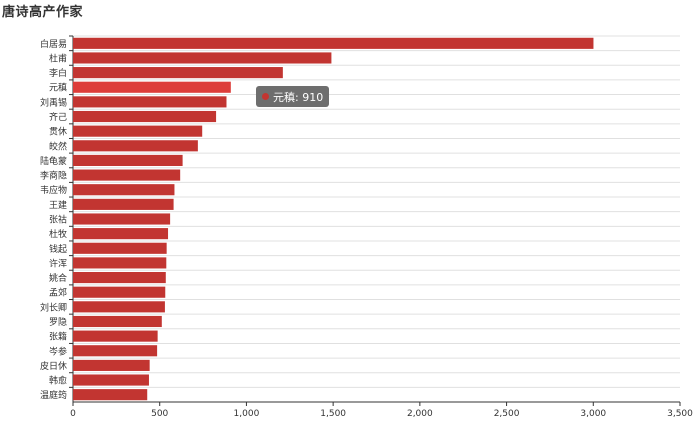 The height and width of the screenshot is (423, 698). I want to click on category-label: 刘禹锡, so click(53, 102).